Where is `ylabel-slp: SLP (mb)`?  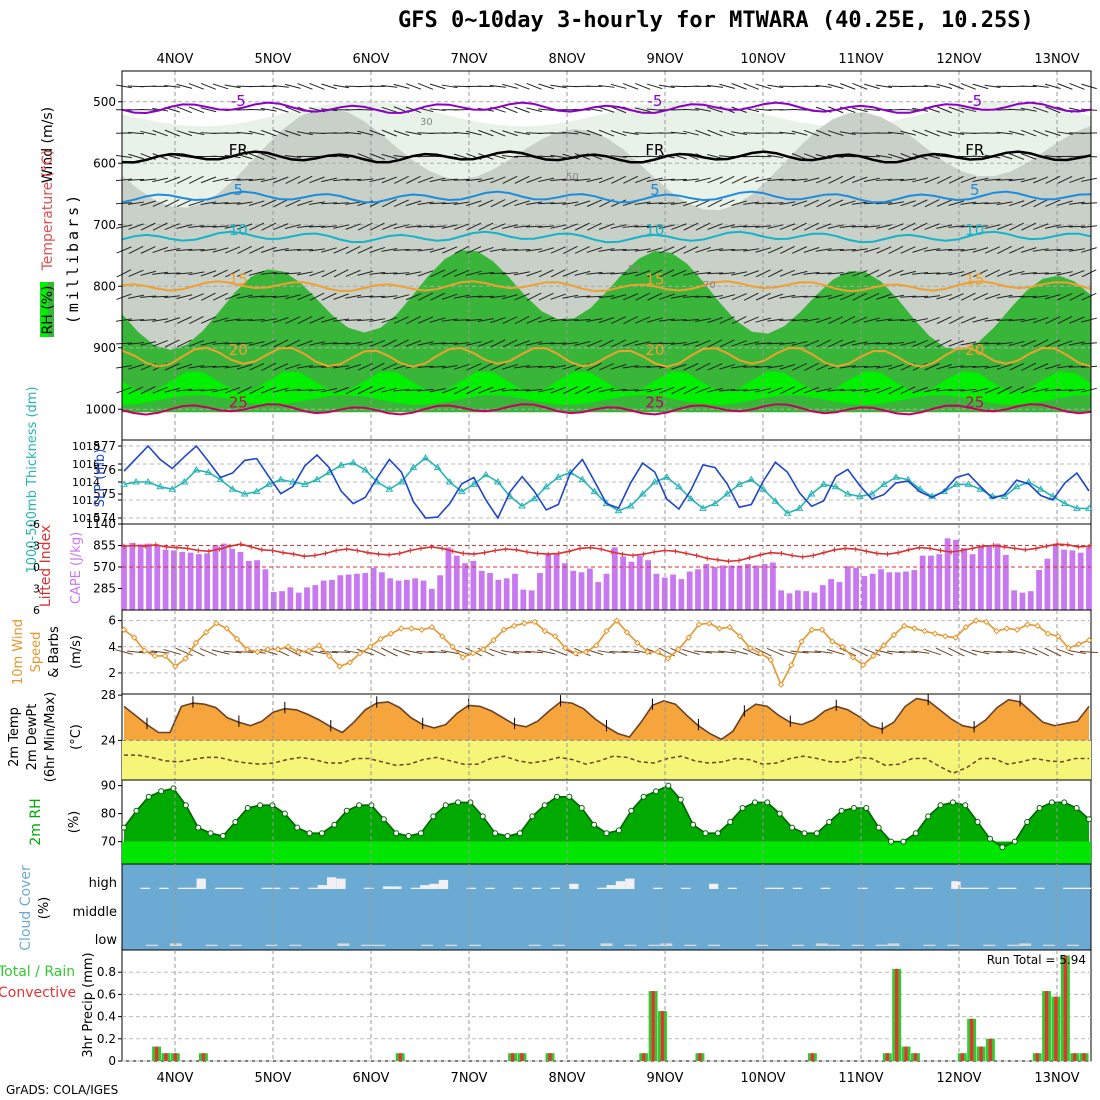 ylabel-slp: SLP (mb) is located at coordinates (100, 478).